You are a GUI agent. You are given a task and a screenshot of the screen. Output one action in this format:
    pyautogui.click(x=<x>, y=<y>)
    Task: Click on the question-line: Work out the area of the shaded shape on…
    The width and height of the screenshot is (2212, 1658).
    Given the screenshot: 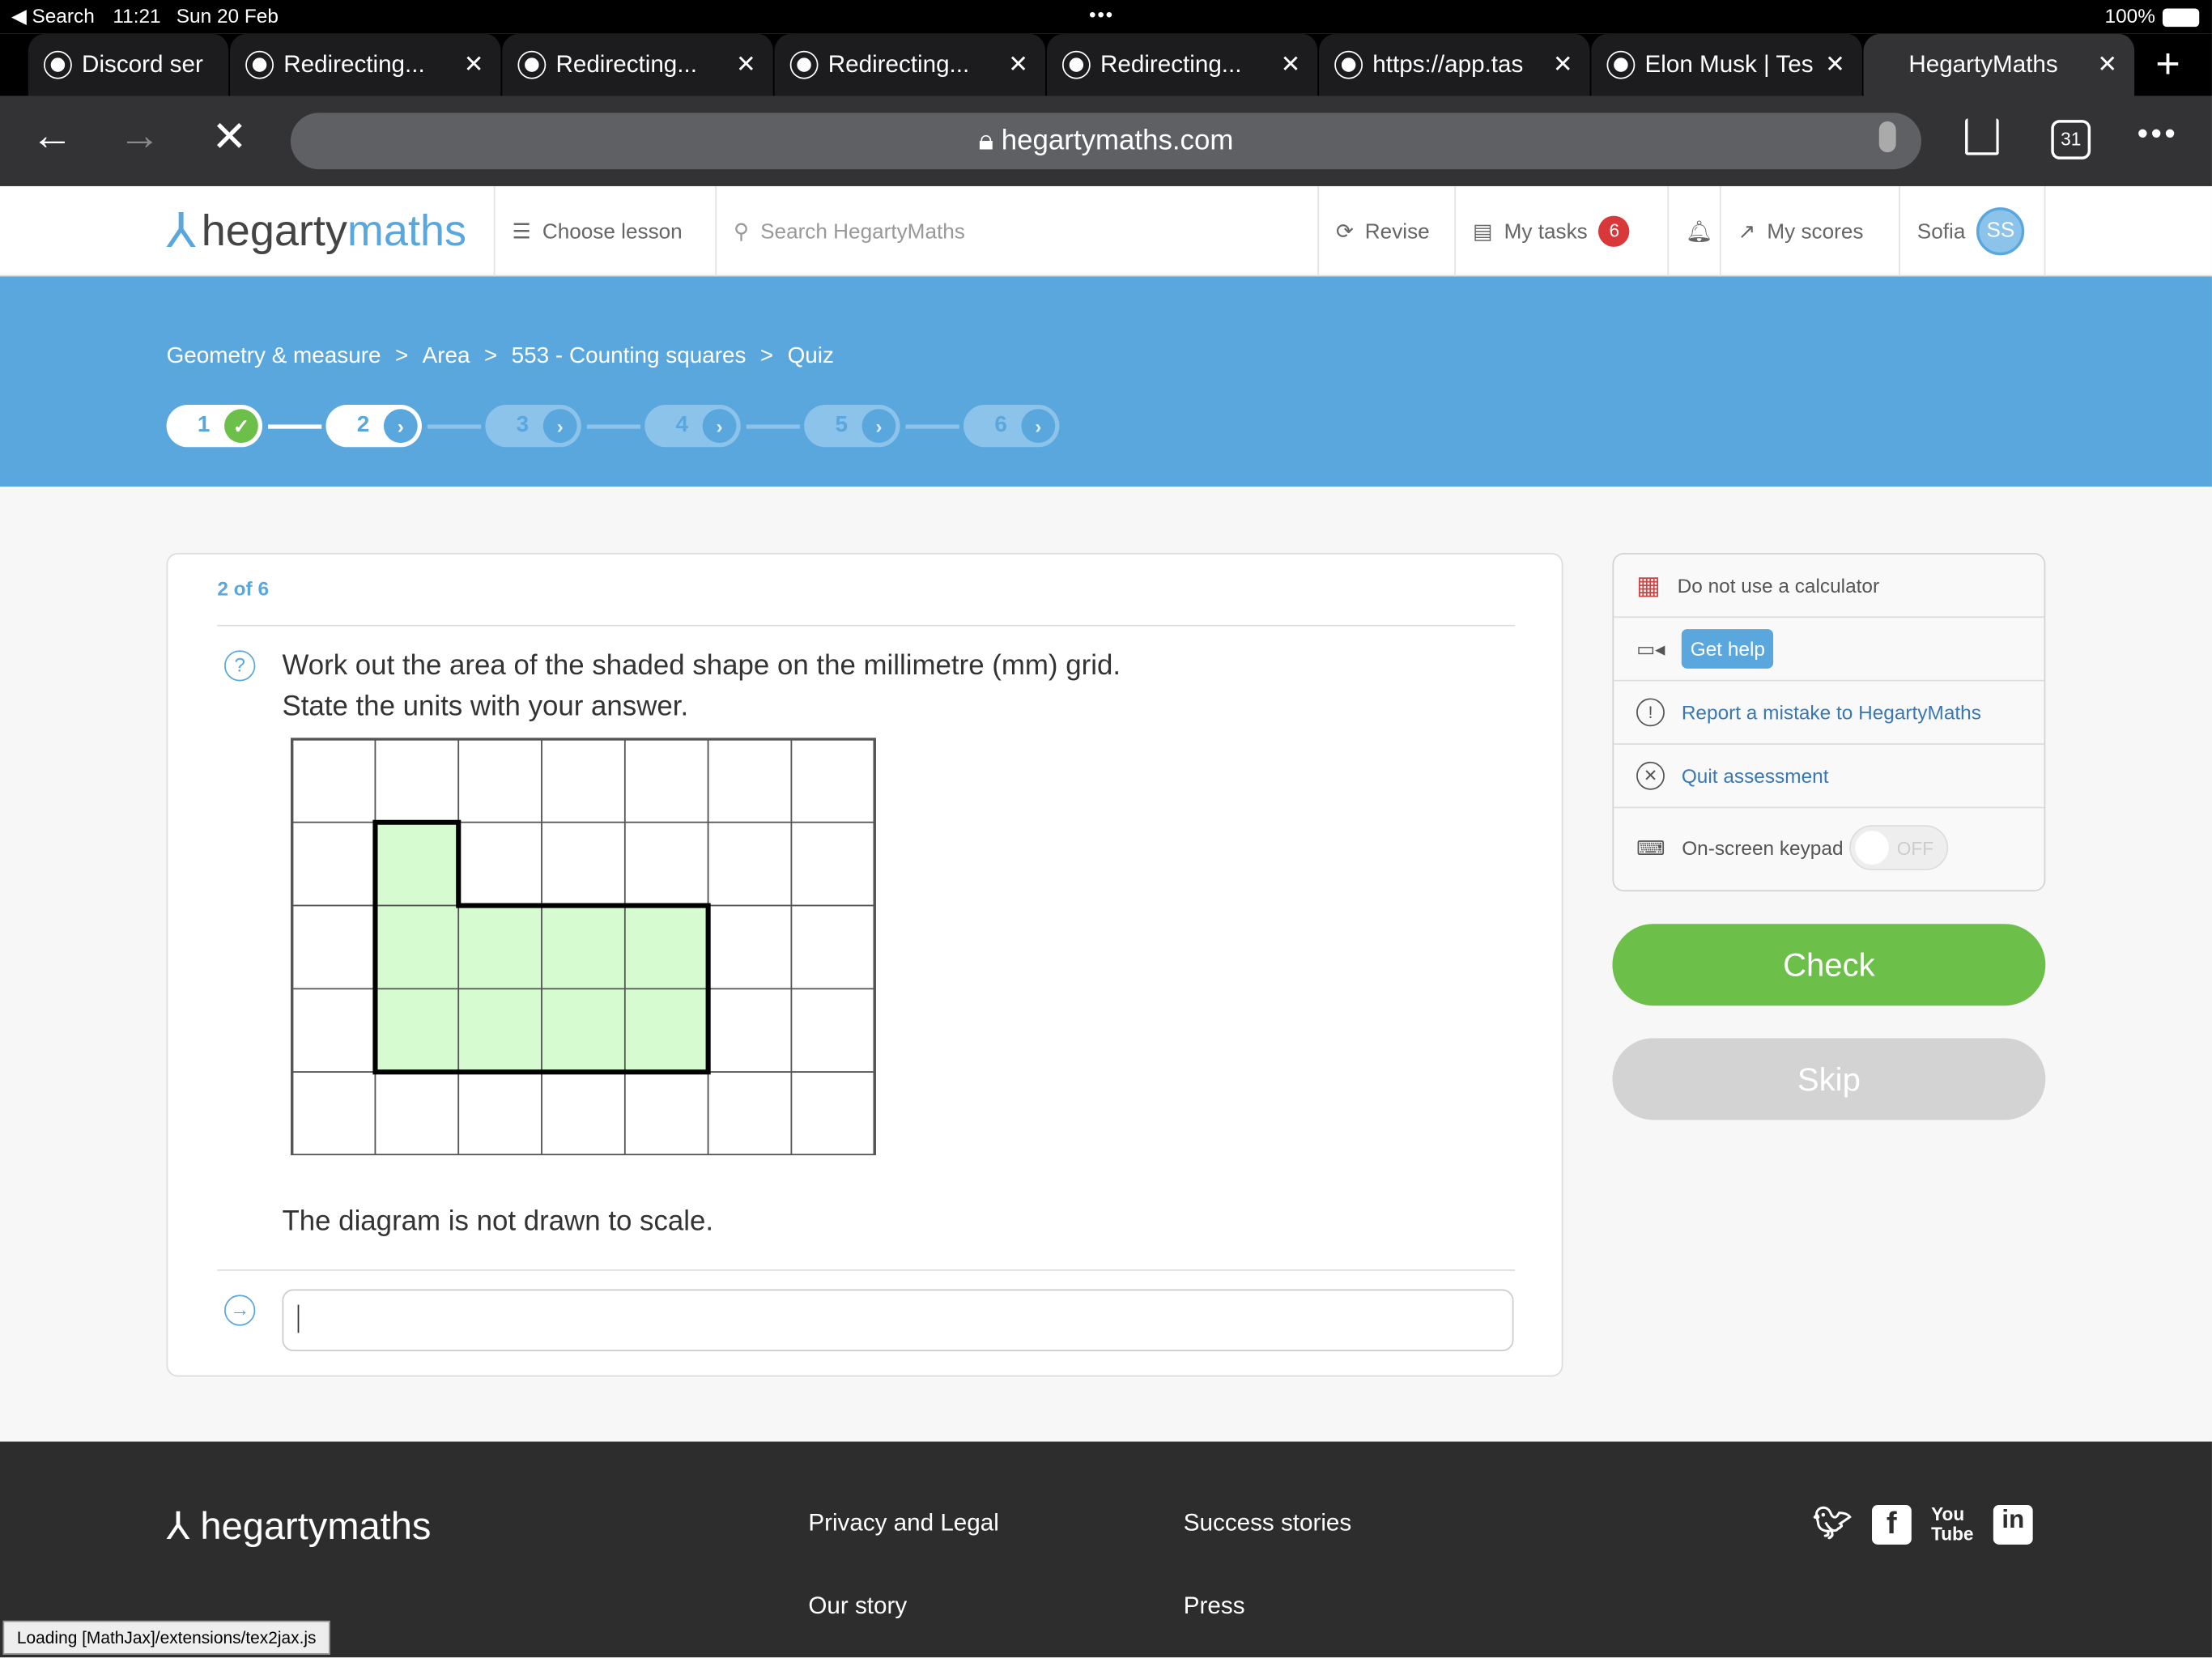 What is the action you would take?
    pyautogui.click(x=702, y=666)
    